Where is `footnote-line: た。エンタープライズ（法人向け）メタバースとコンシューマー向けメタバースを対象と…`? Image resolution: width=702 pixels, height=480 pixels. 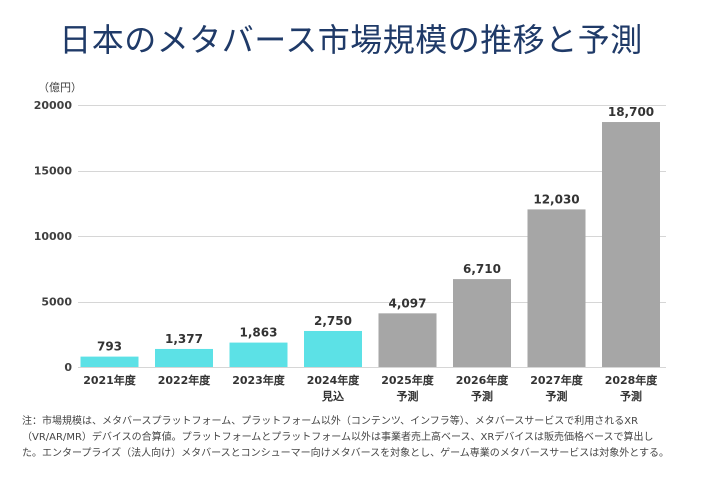
footnote-line: た。エンタープライズ（法人向け）メタバースとコンシューマー向けメタバースを対象と… is located at coordinates (345, 453).